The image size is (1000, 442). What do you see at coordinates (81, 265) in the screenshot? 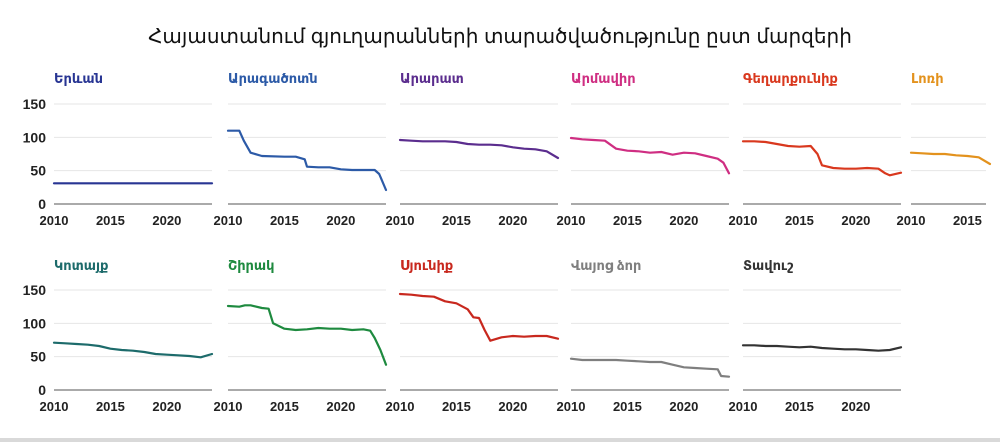
I see `panel-title: Կոտայք` at bounding box center [81, 265].